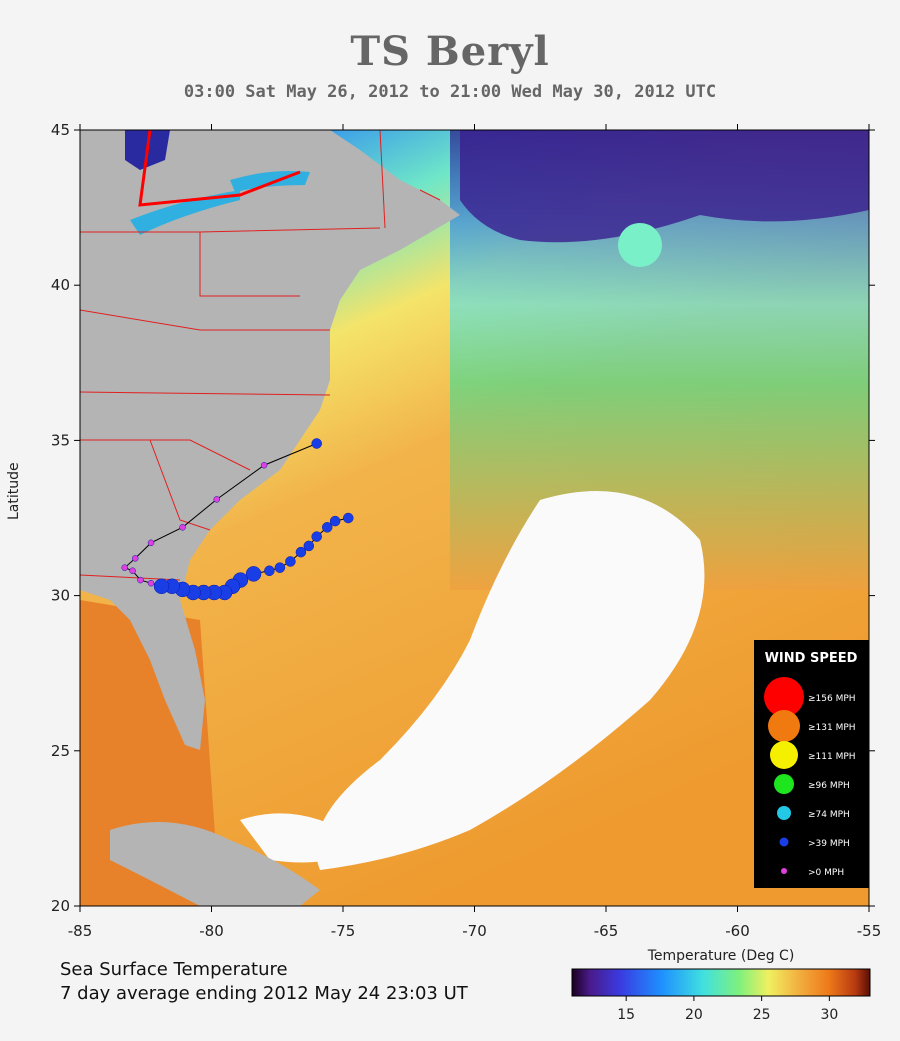 The width and height of the screenshot is (900, 1041). I want to click on us-canada-border, so click(219, 168).